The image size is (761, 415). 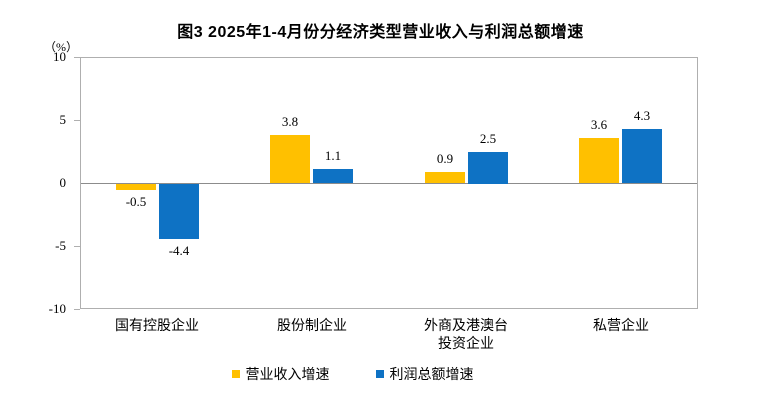 What do you see at coordinates (642, 115) in the screenshot?
I see `bar-value-label: 4.3` at bounding box center [642, 115].